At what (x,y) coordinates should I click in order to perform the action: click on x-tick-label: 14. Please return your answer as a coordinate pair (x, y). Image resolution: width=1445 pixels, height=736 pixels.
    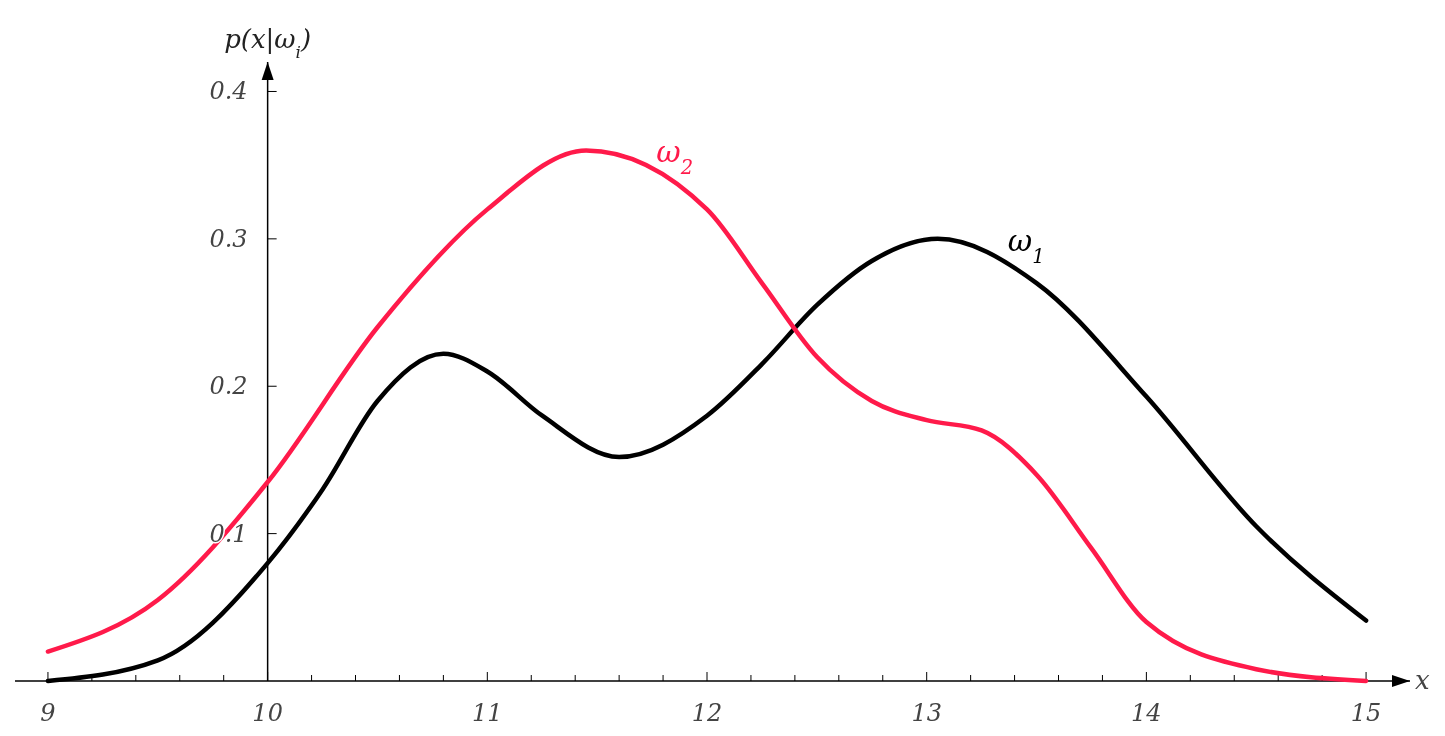
    Looking at the image, I should click on (1146, 713).